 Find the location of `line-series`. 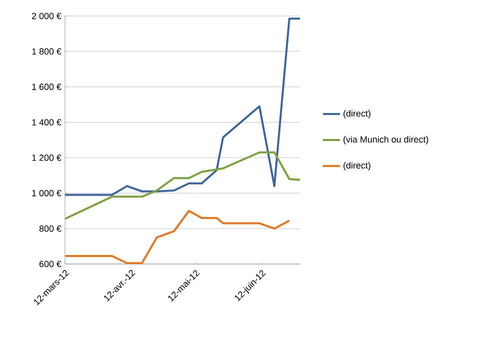

line-series is located at coordinates (182, 185).